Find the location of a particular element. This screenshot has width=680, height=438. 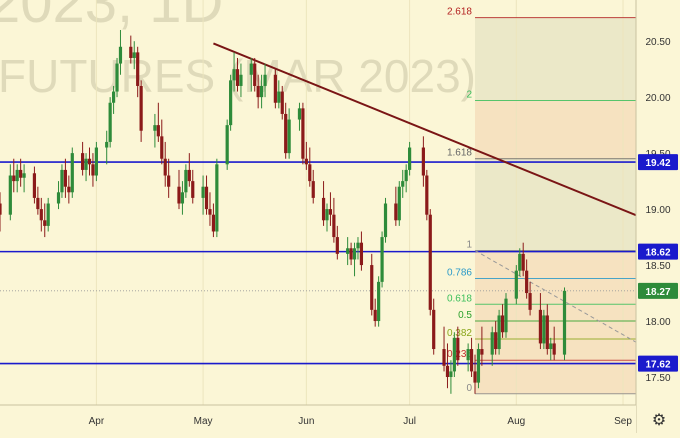

settings-gear-icon: ⚙ is located at coordinates (659, 419).